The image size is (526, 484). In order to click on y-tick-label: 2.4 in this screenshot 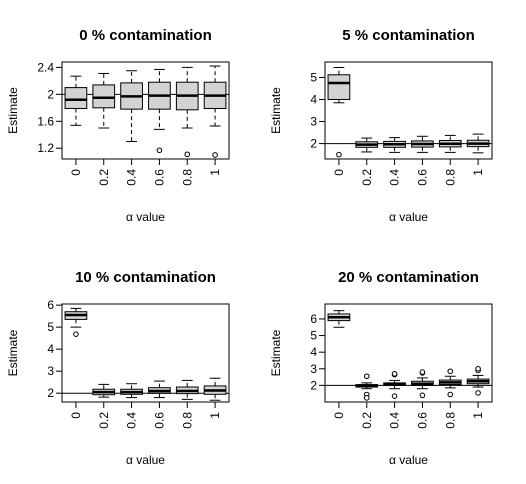, I will do `click(45, 67)`.